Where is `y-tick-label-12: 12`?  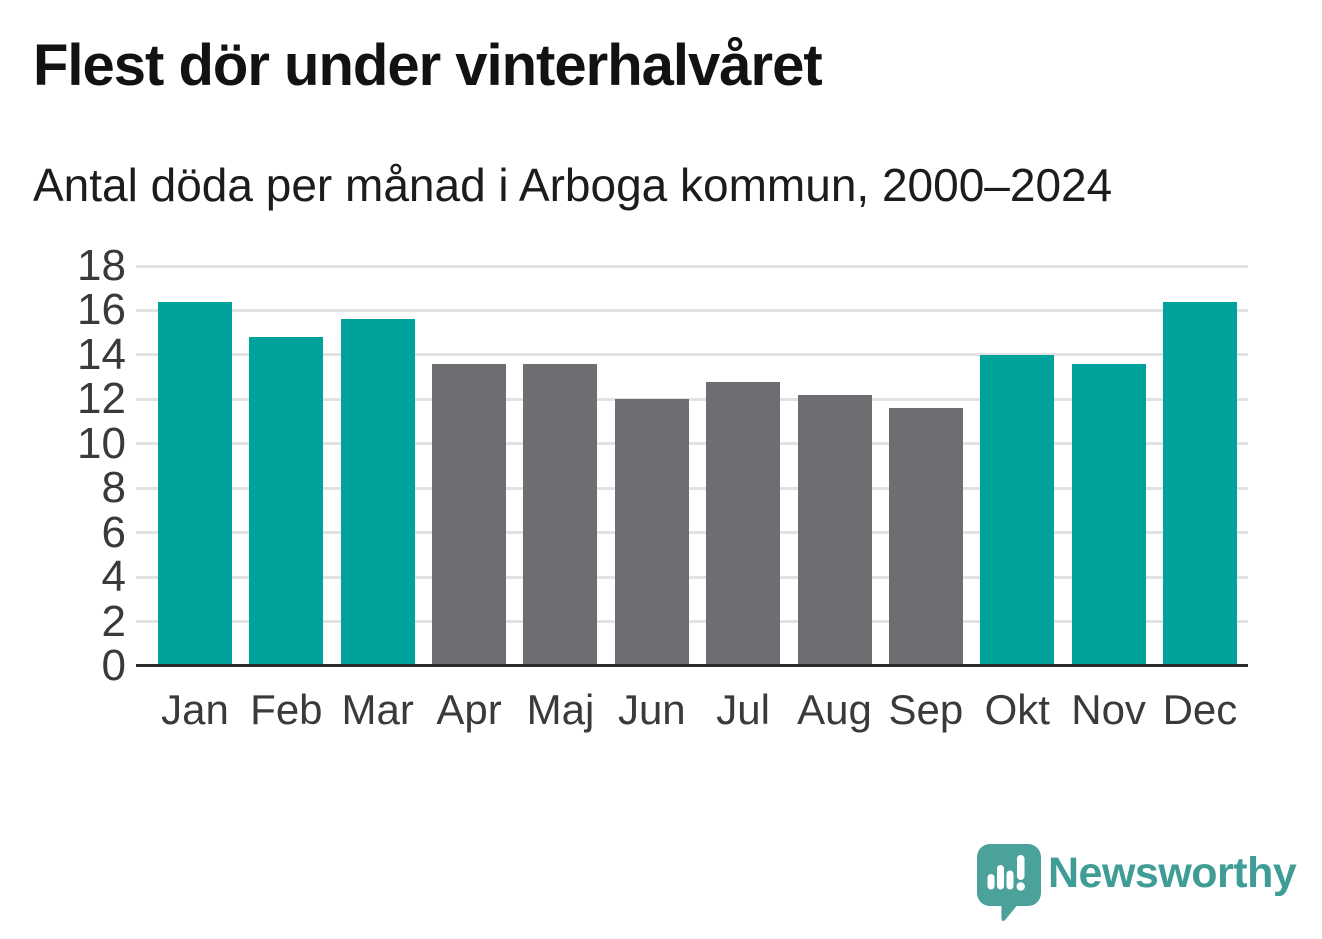 y-tick-label-12: 12 is located at coordinates (101, 399).